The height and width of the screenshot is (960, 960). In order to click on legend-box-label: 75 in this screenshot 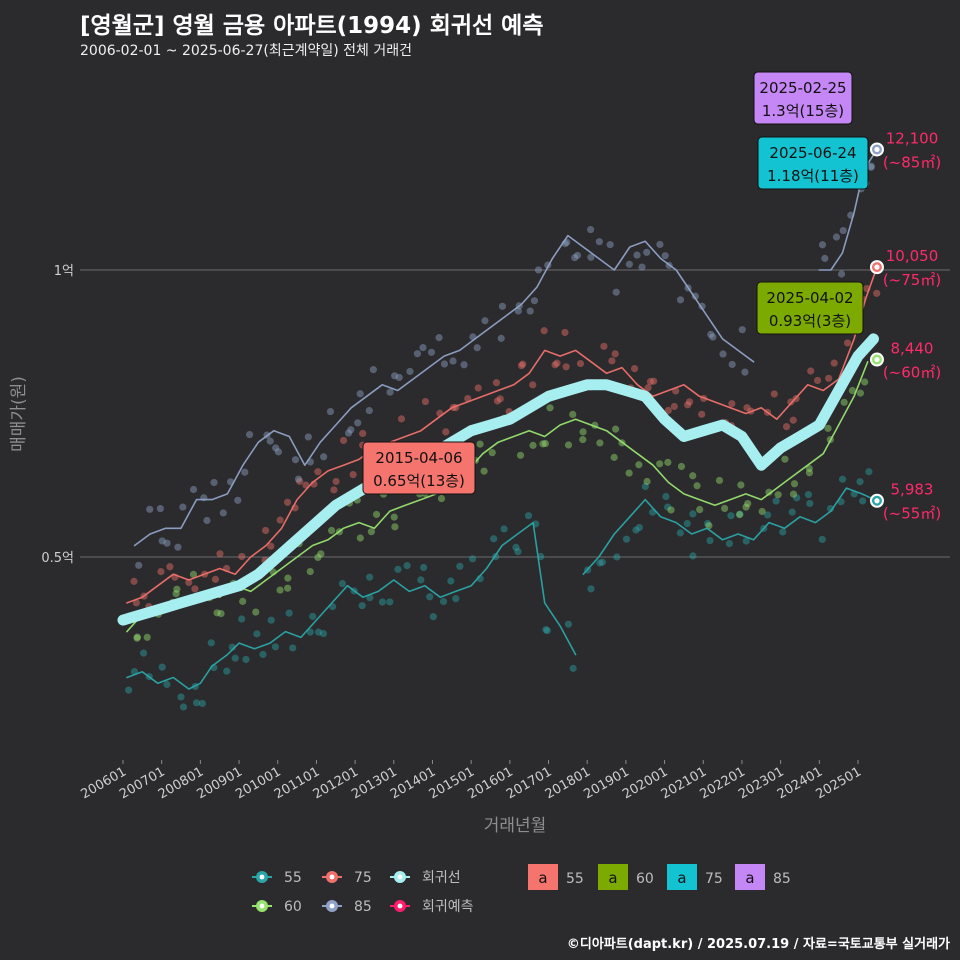, I will do `click(714, 879)`.